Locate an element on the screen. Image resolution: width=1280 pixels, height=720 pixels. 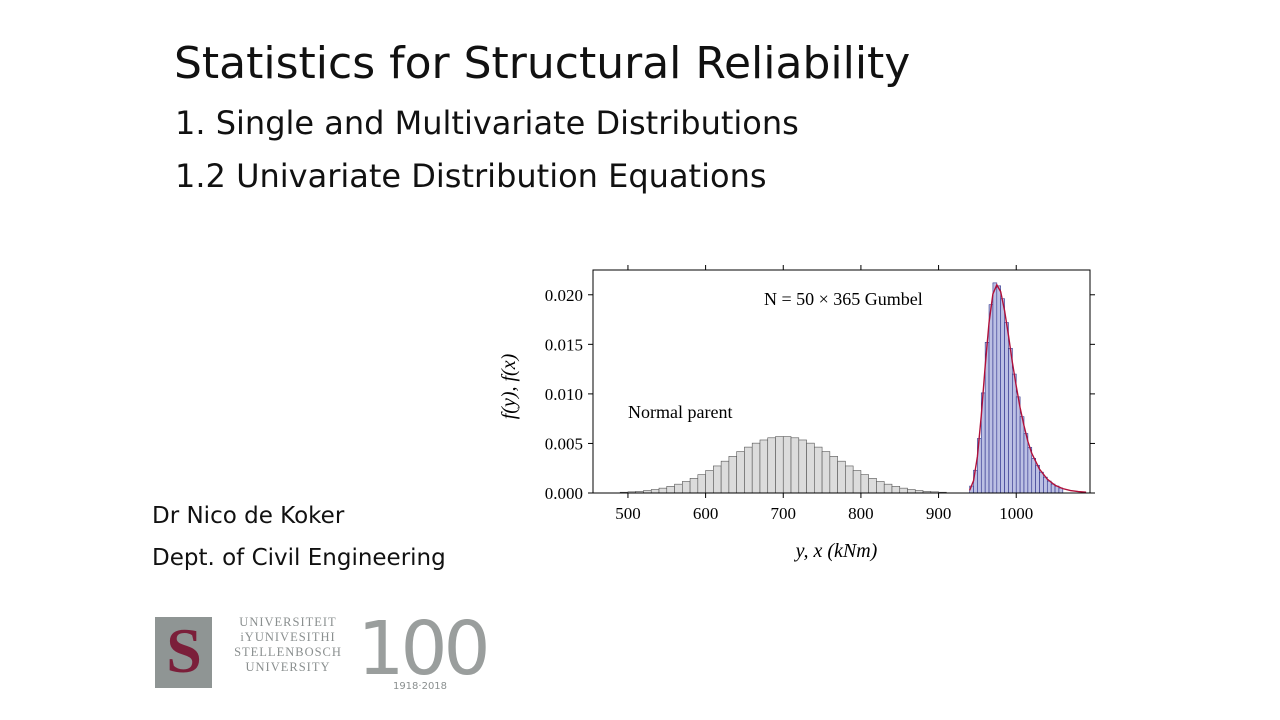
y-tick-label: 0.005 is located at coordinates (564, 443).